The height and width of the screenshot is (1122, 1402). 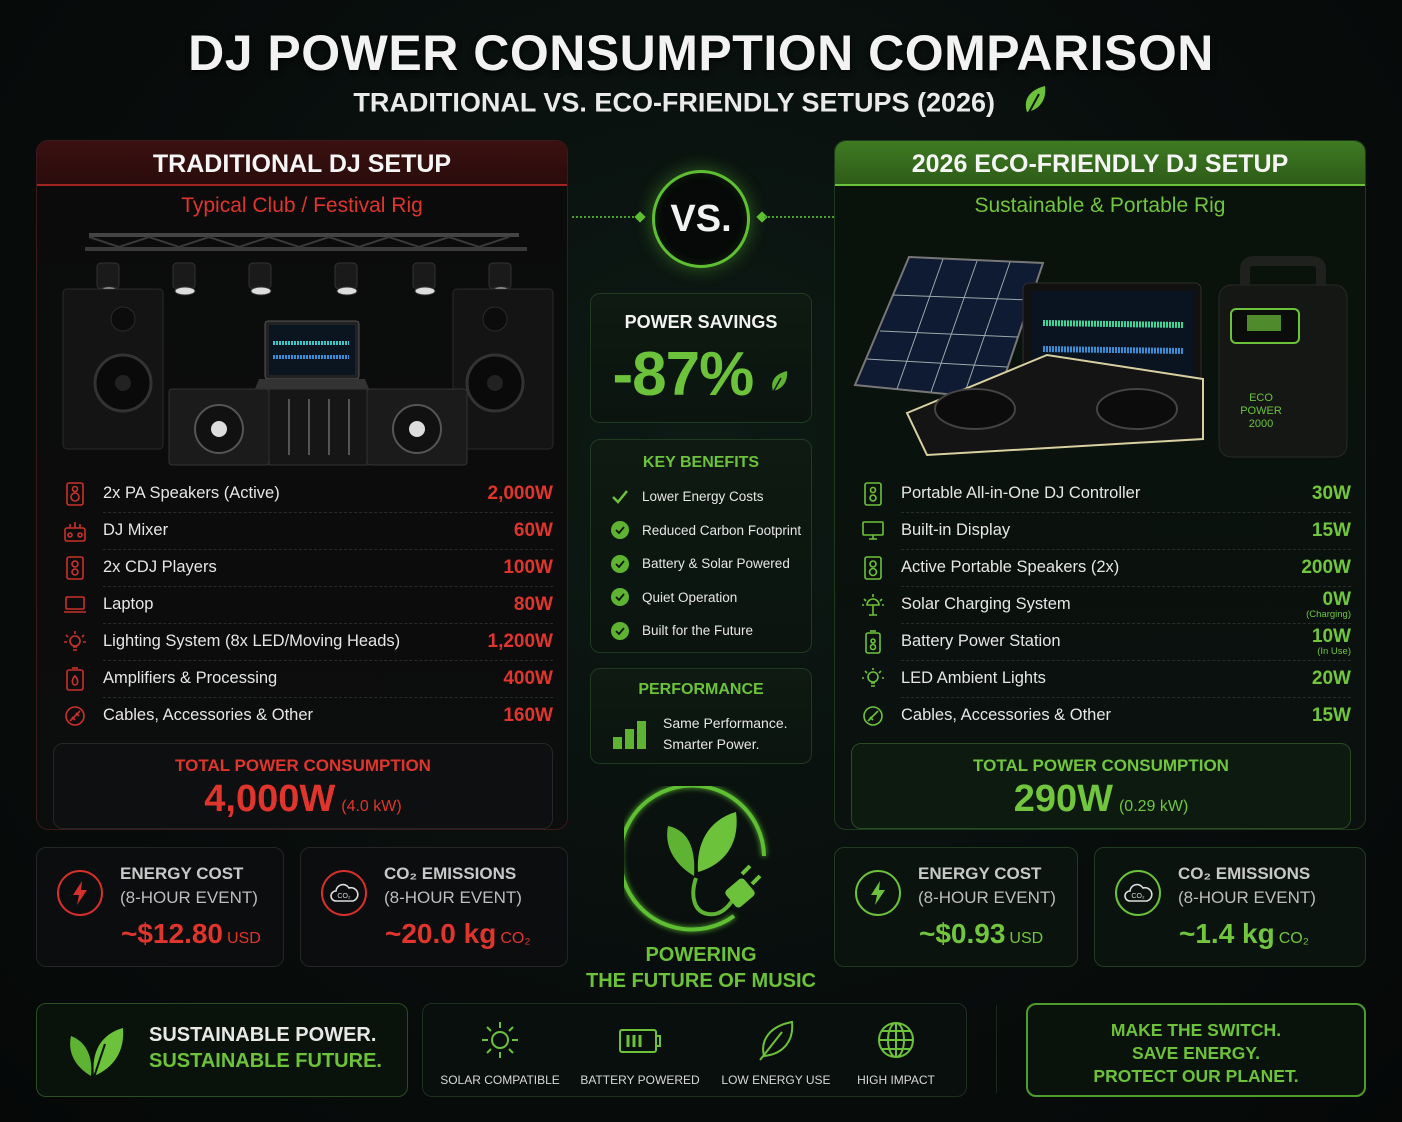 What do you see at coordinates (75, 605) in the screenshot?
I see `laptop-icon` at bounding box center [75, 605].